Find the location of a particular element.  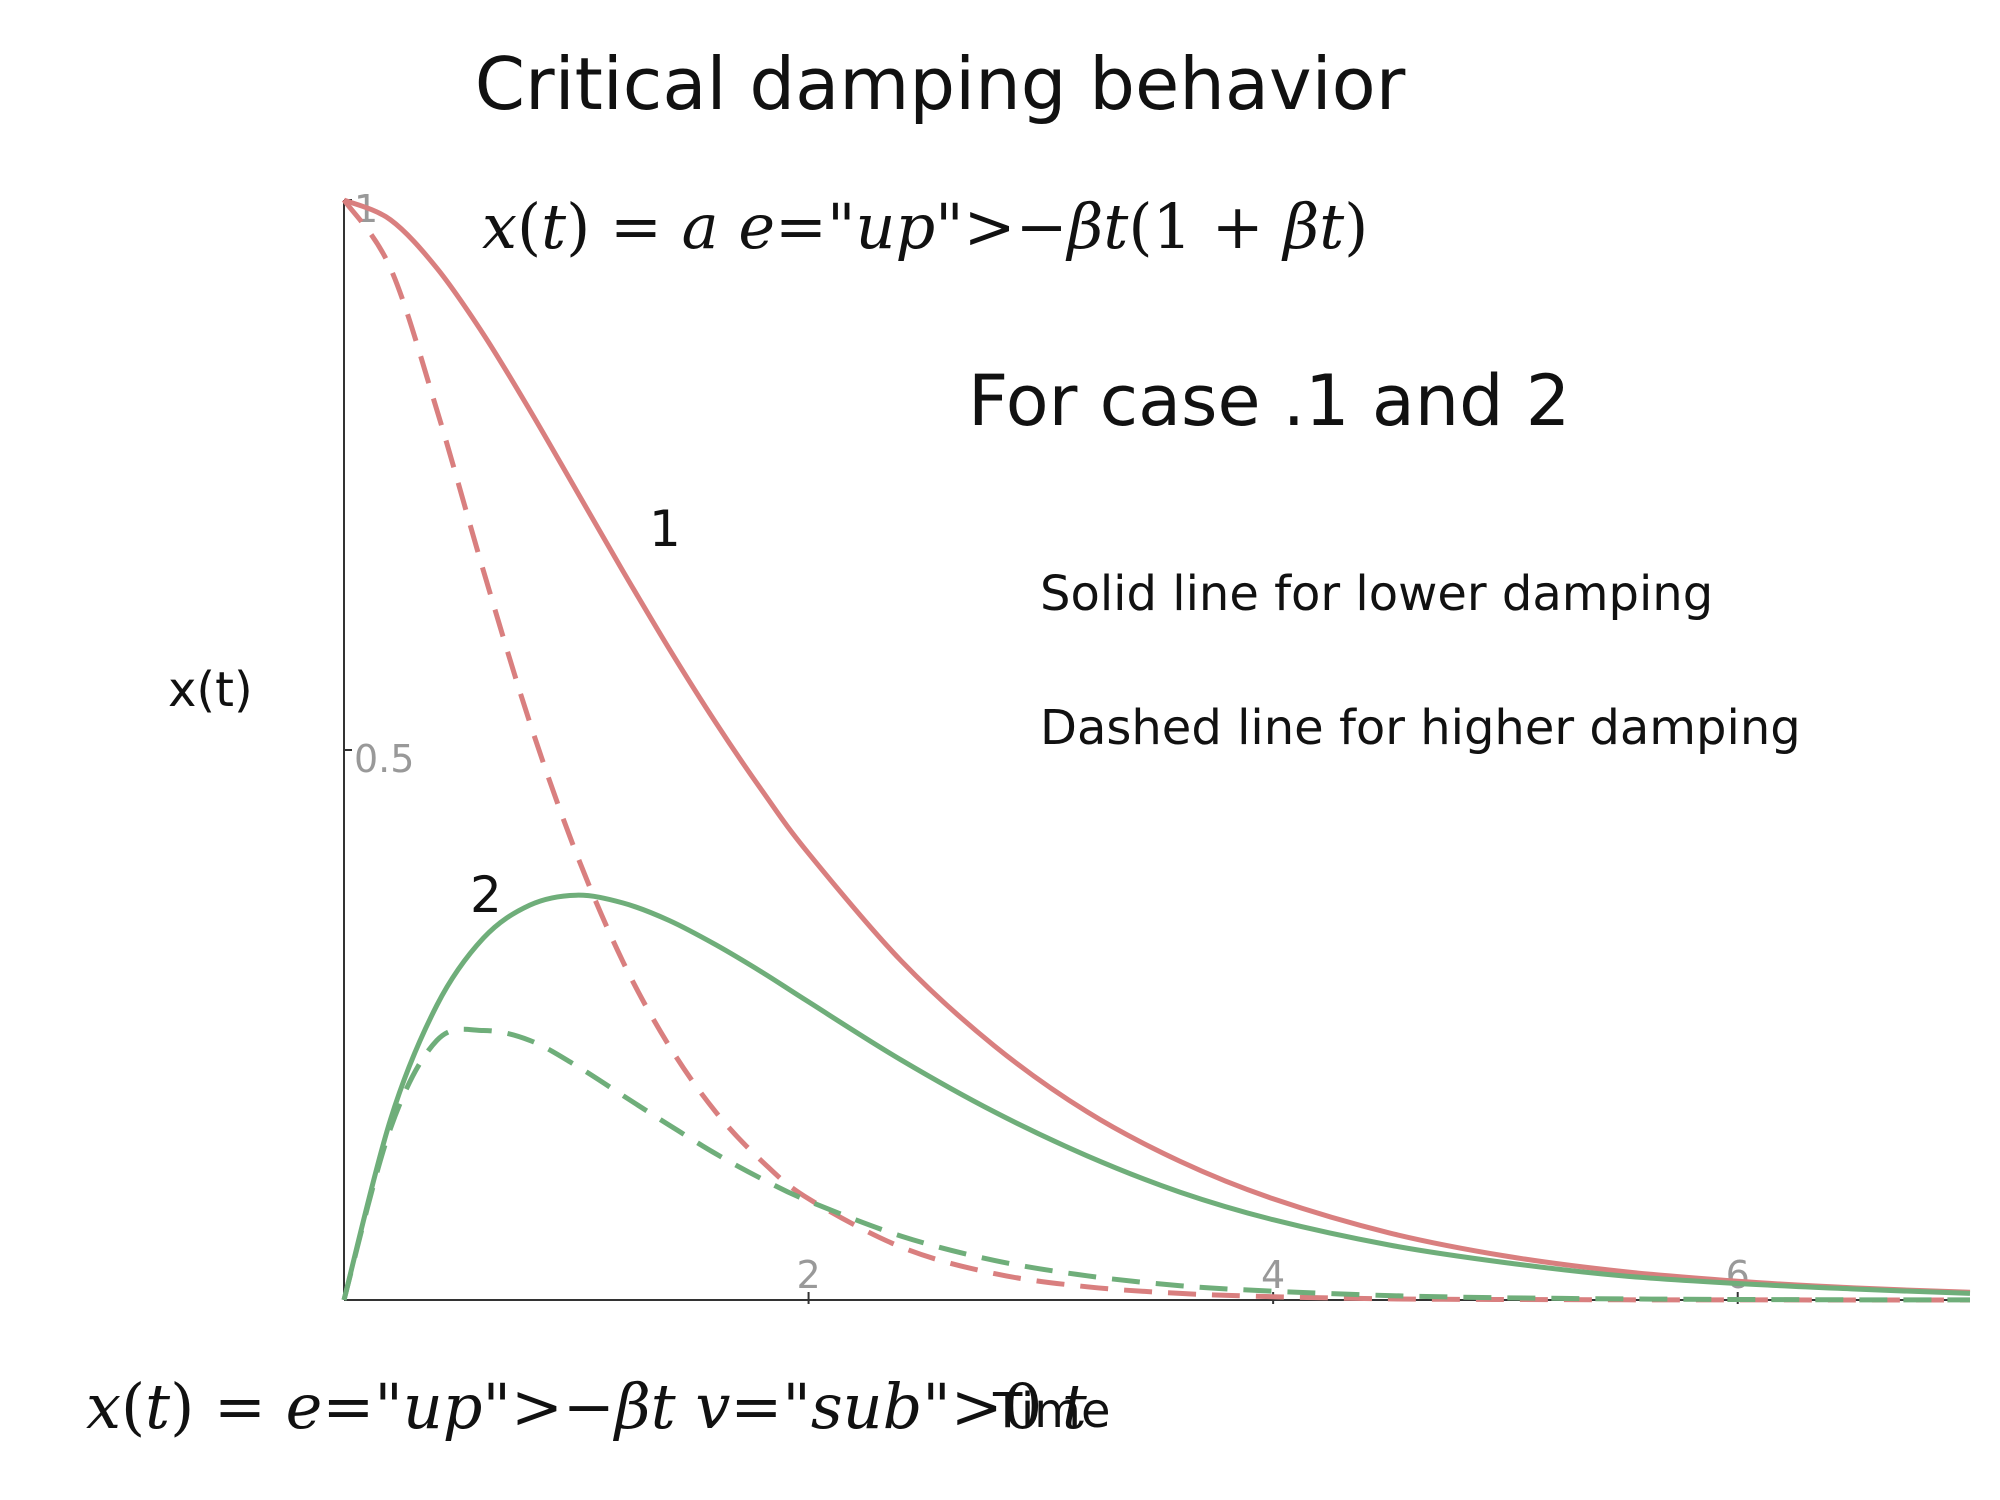

critical-damping-formula: x(t) = a e="up">−βt(1 + βt) is located at coordinates (925, 226).